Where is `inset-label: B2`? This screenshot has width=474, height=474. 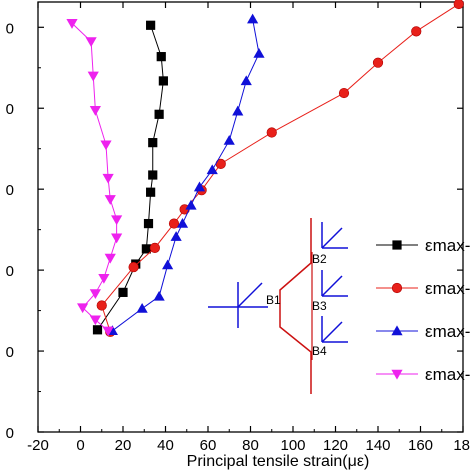
inset-label: B2 is located at coordinates (319, 259).